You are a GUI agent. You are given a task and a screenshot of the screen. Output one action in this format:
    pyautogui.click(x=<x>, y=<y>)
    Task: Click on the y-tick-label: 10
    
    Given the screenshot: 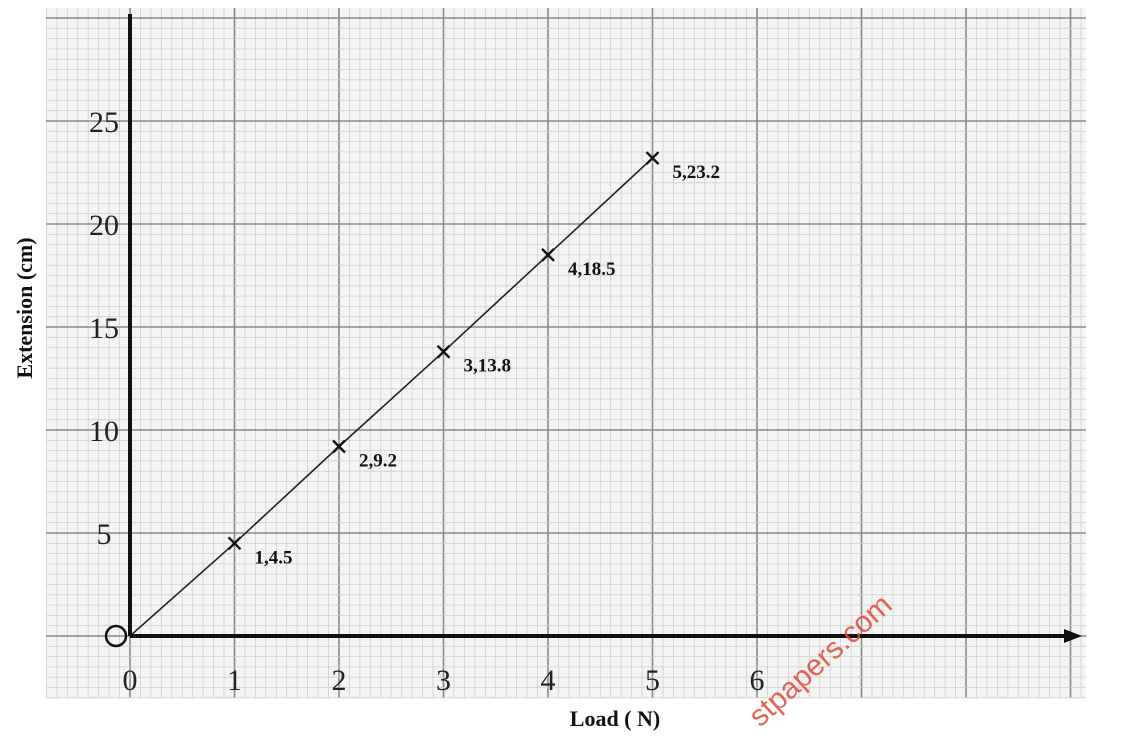 What is the action you would take?
    pyautogui.click(x=104, y=431)
    